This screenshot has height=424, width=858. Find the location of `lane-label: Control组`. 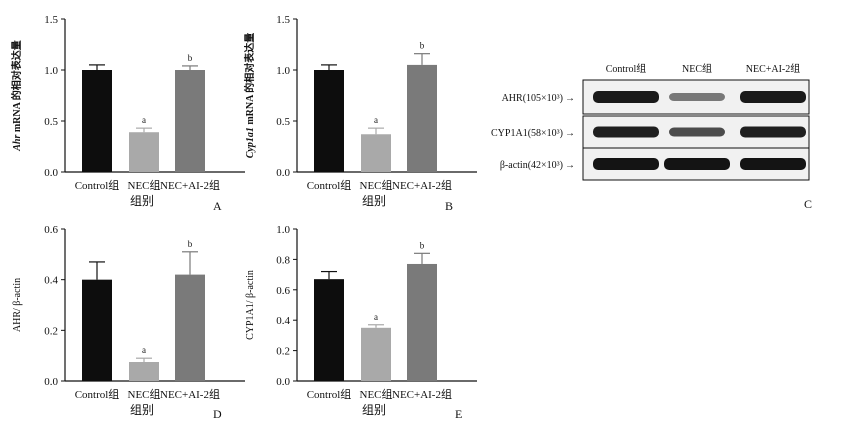

lane-label: Control组 is located at coordinates (626, 68).